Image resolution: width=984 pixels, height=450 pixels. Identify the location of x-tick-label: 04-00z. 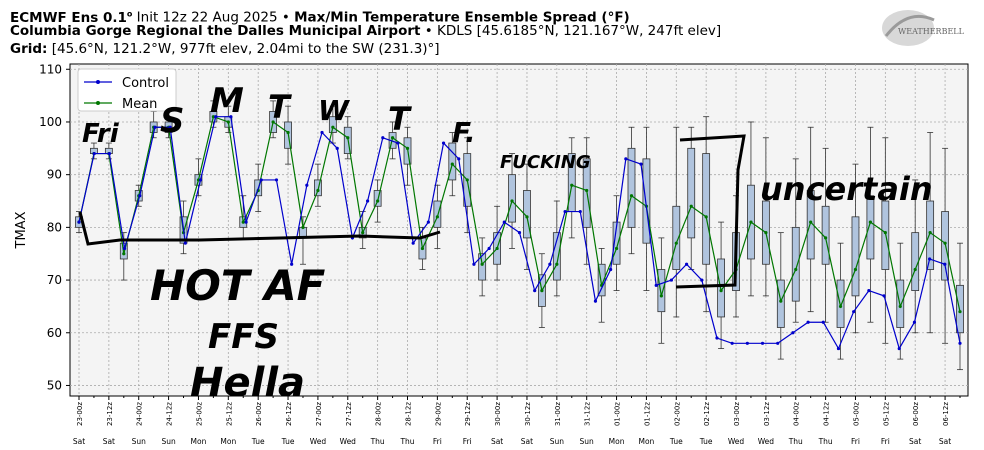
(797, 414).